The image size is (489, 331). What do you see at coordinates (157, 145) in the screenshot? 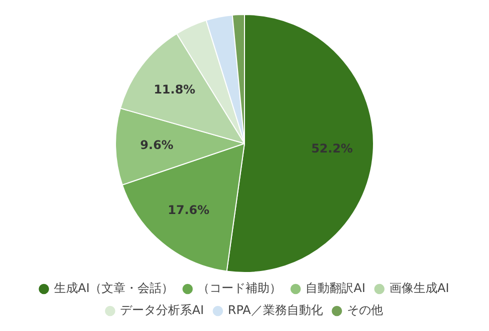
I see `data-label: 9.6%` at bounding box center [157, 145].